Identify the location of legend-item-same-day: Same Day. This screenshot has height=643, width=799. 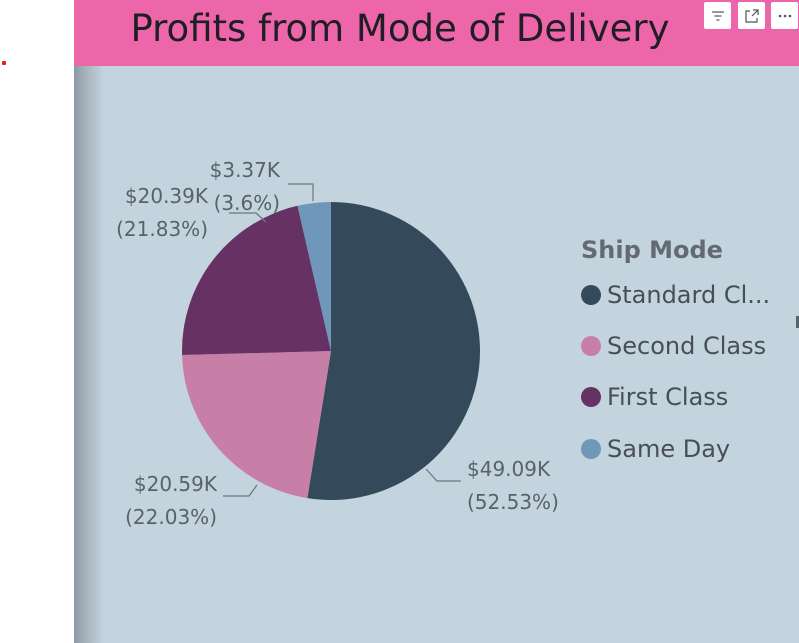
(655, 449).